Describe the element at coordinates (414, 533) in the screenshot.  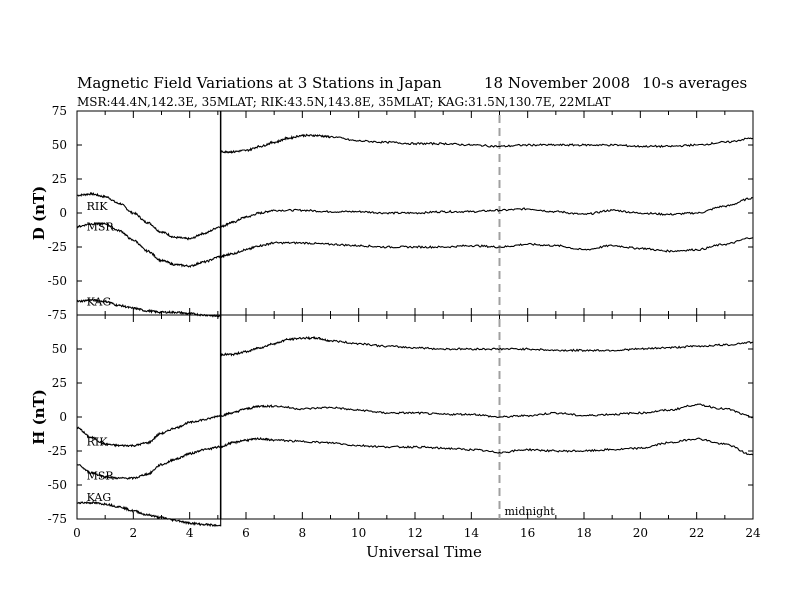
I see `x-tick-label: 12` at that location.